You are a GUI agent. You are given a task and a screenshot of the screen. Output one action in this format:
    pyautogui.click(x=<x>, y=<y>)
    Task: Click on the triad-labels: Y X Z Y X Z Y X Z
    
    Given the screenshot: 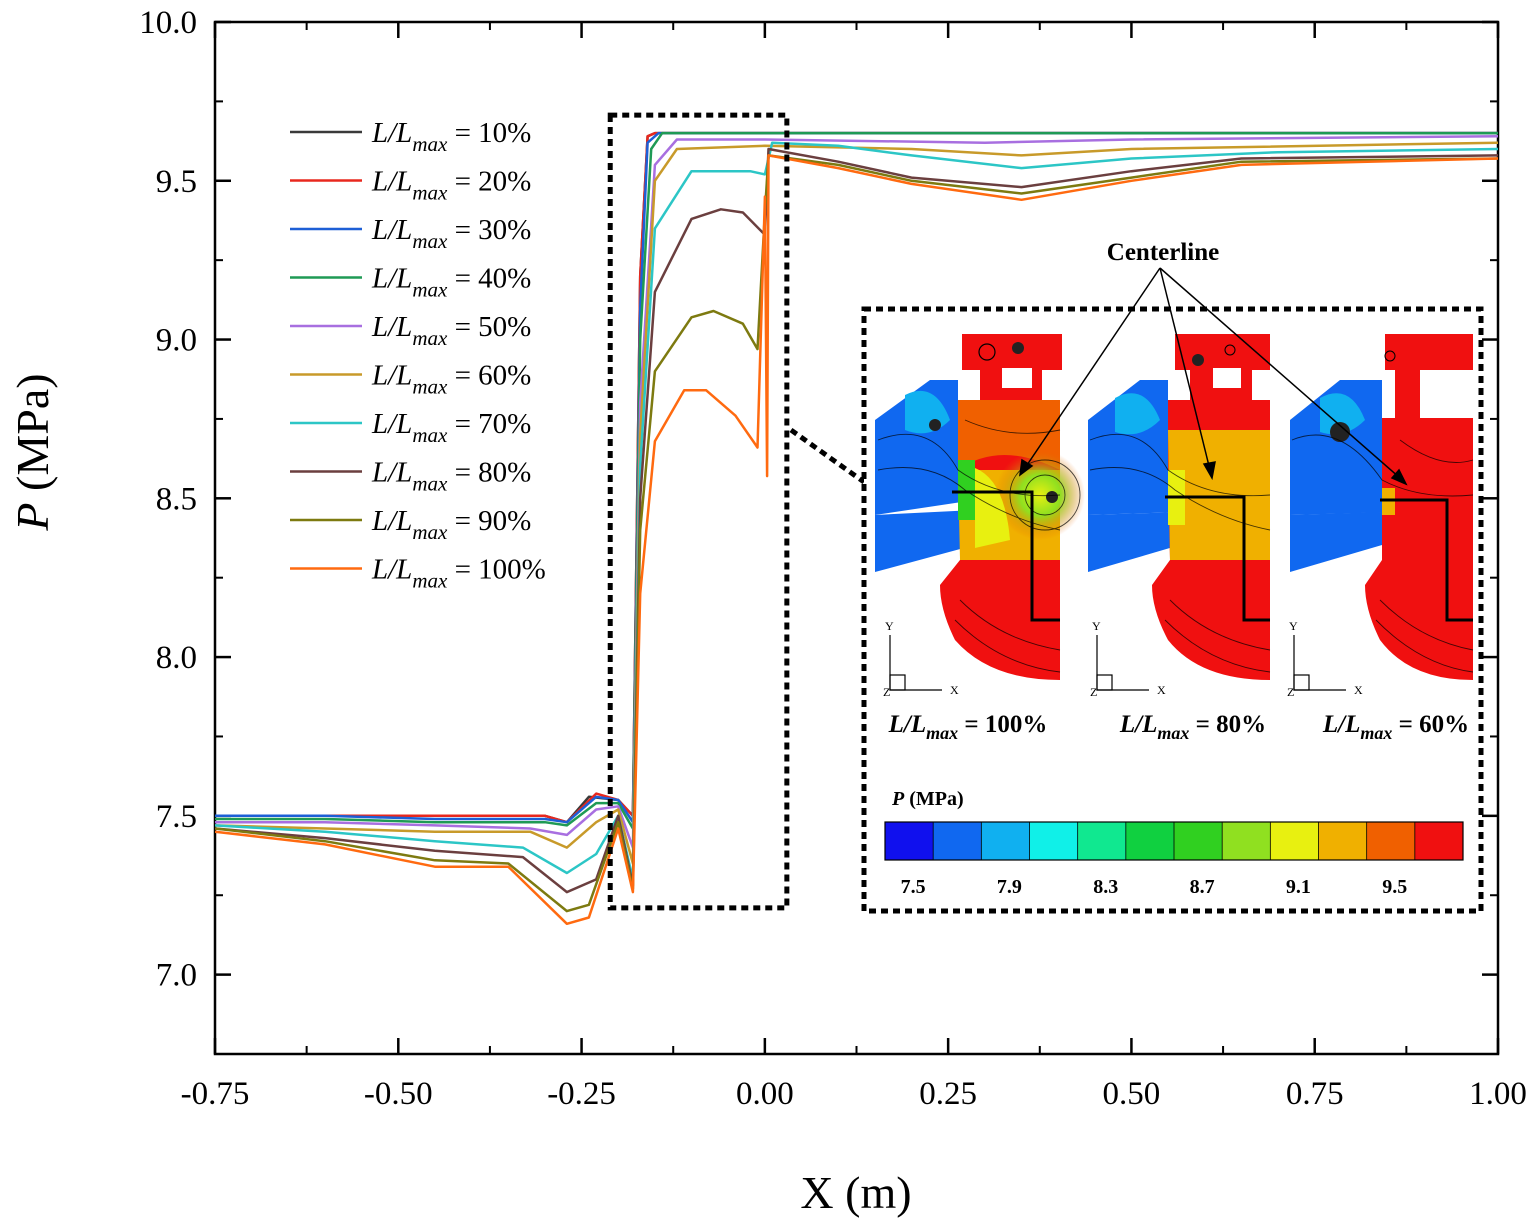 What is the action you would take?
    pyautogui.click(x=1123, y=659)
    